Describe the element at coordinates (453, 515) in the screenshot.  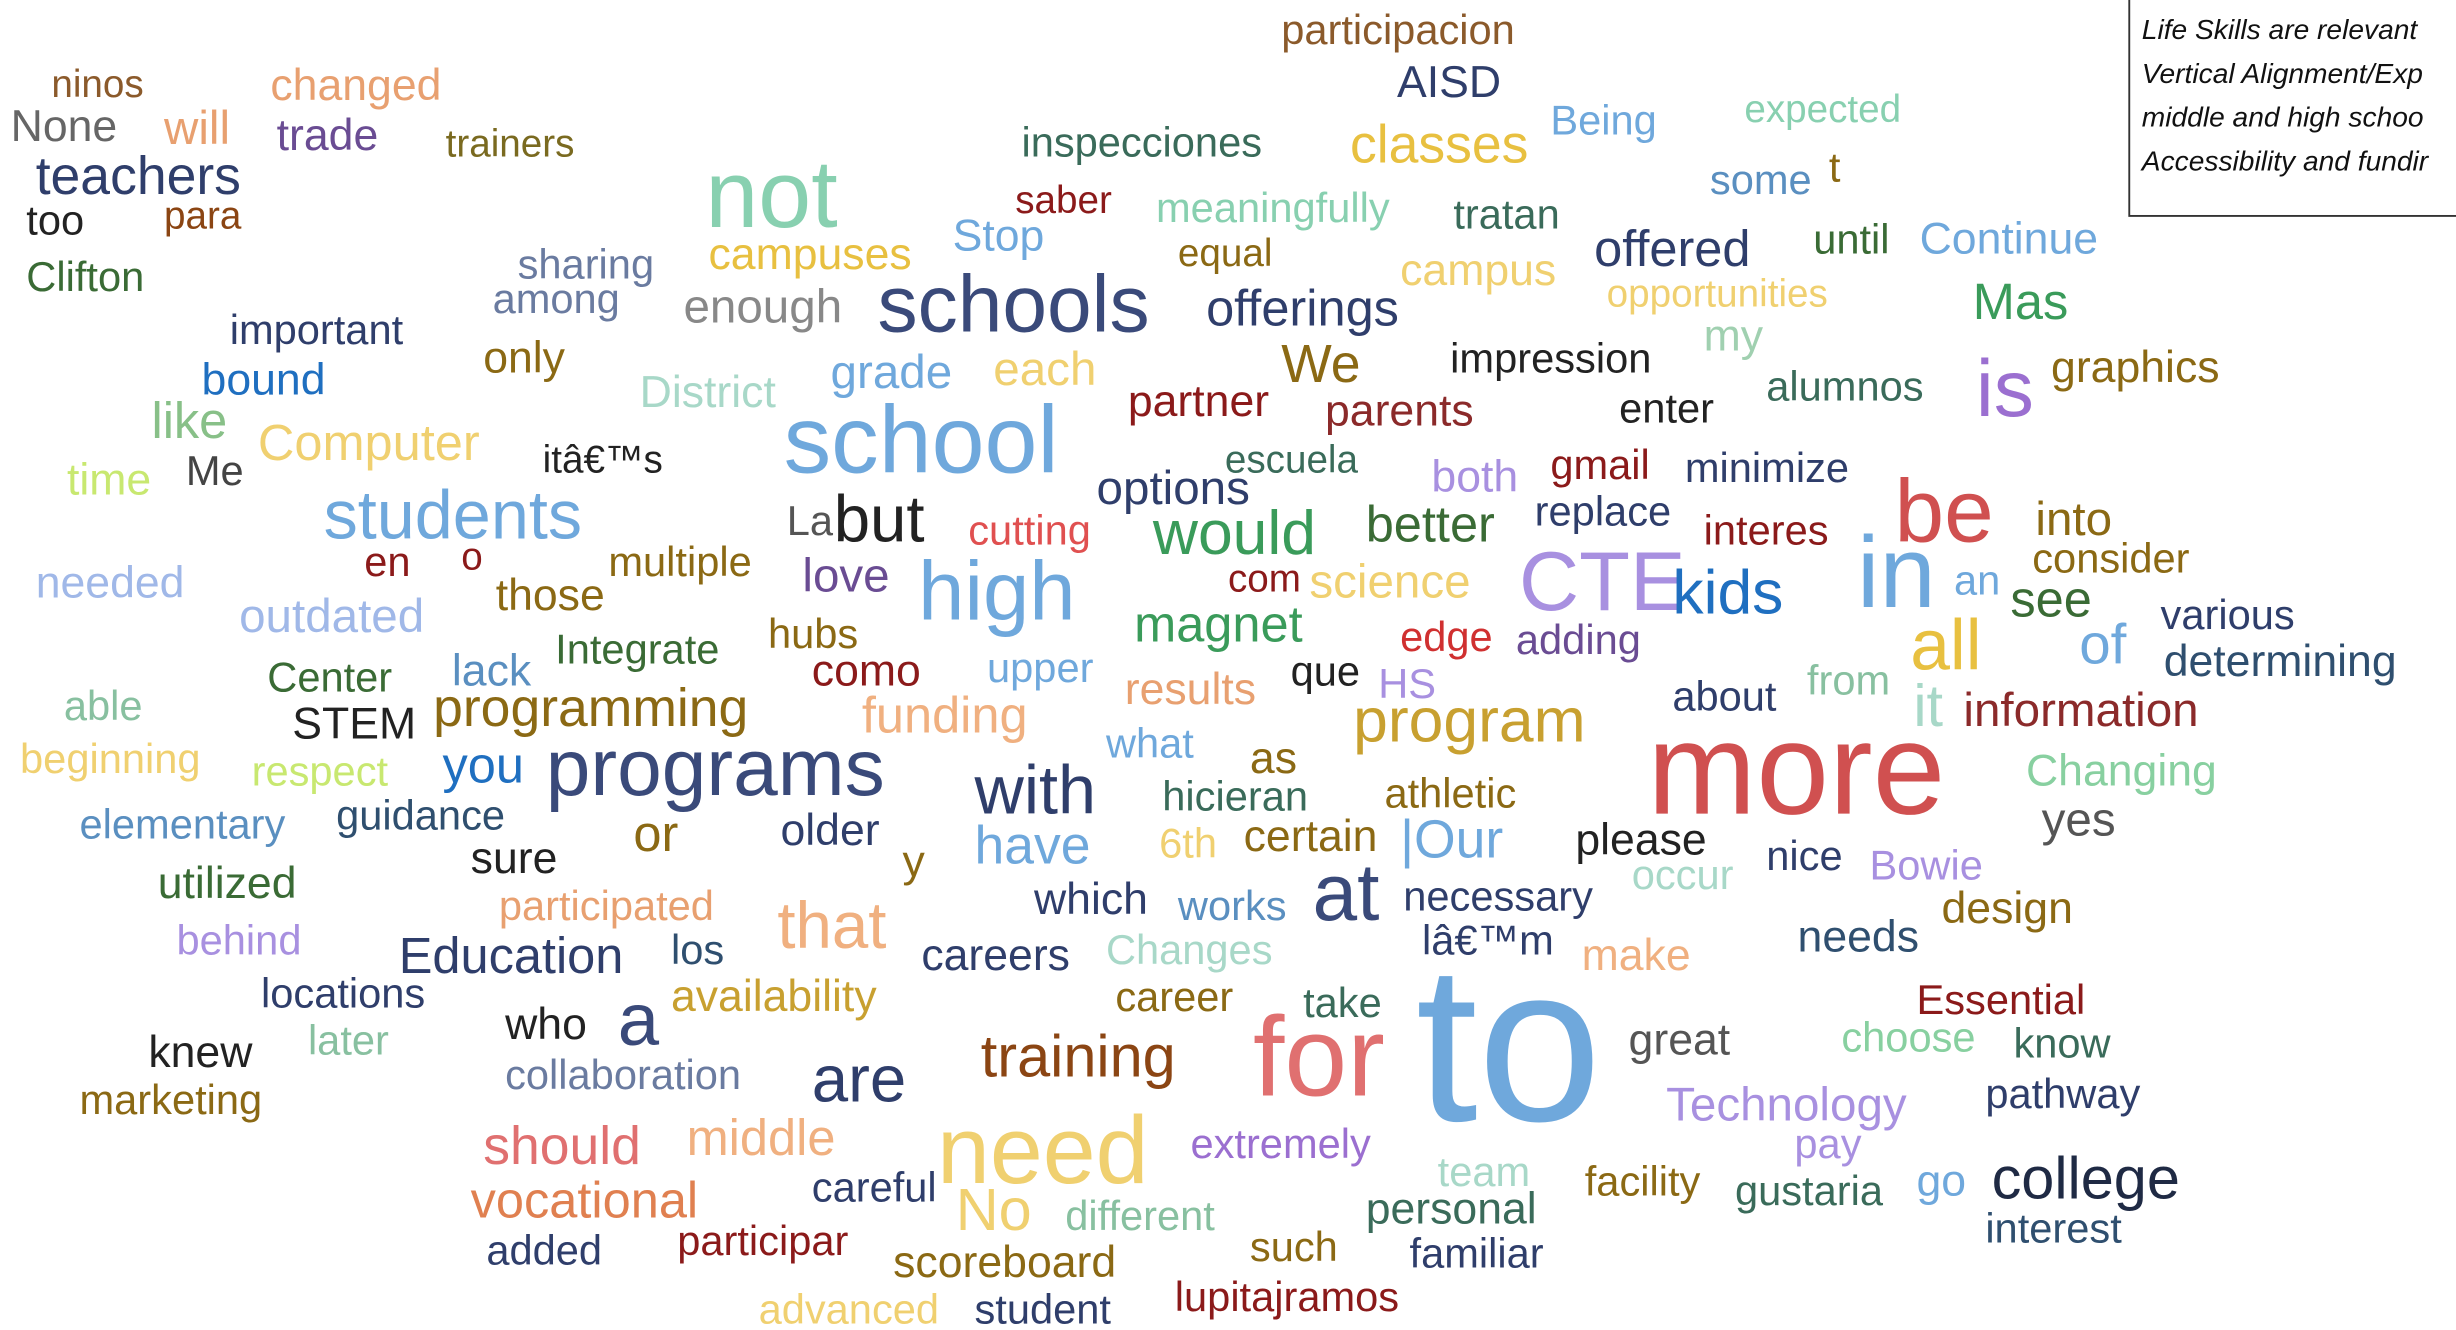
I see `word: students` at that location.